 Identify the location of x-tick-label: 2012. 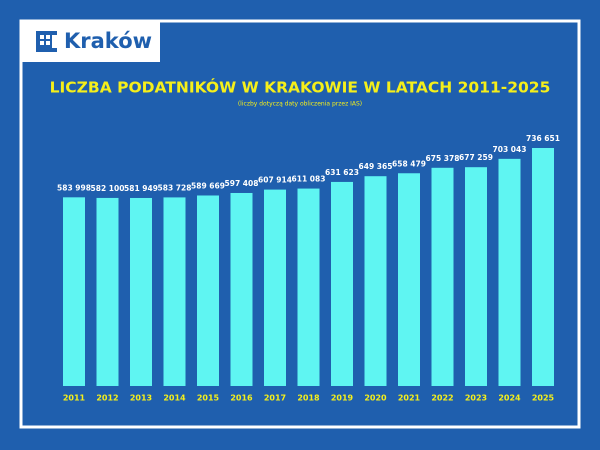
(107, 398).